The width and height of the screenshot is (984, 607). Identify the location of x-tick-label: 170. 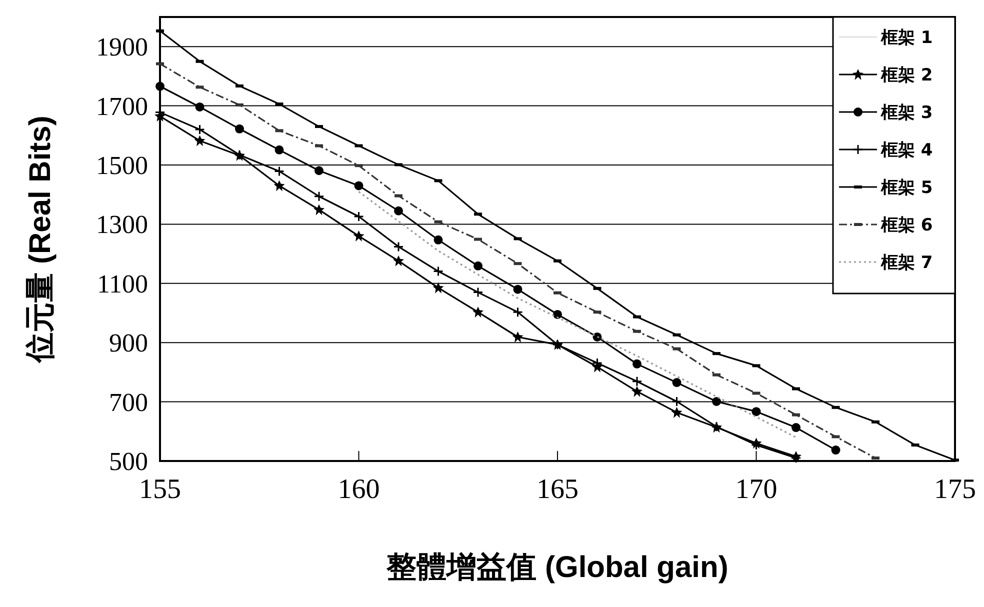
(756, 489).